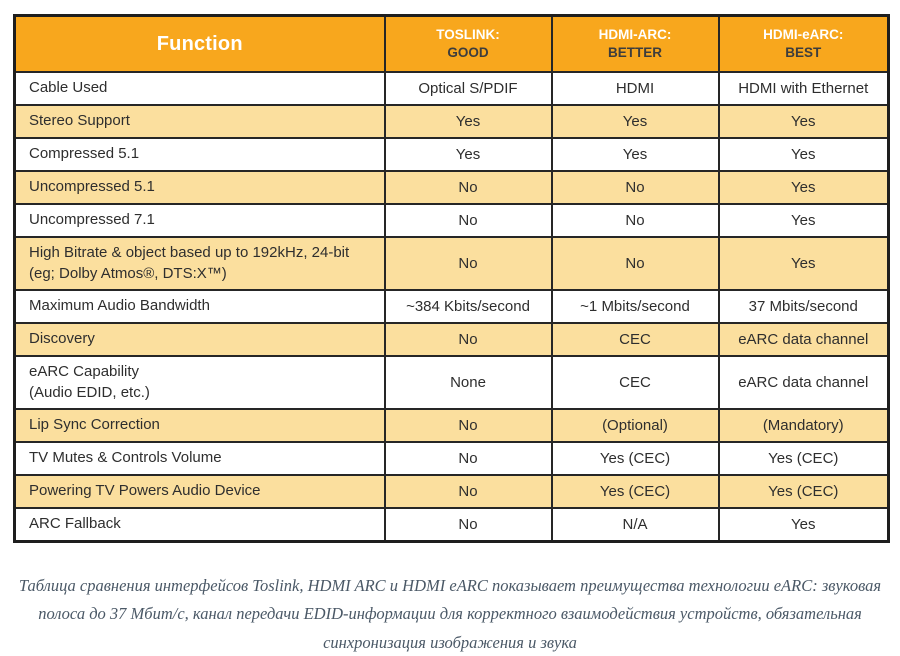 This screenshot has width=900, height=656. I want to click on toslink-header-cell: TOSLINK: GOOD, so click(468, 43).